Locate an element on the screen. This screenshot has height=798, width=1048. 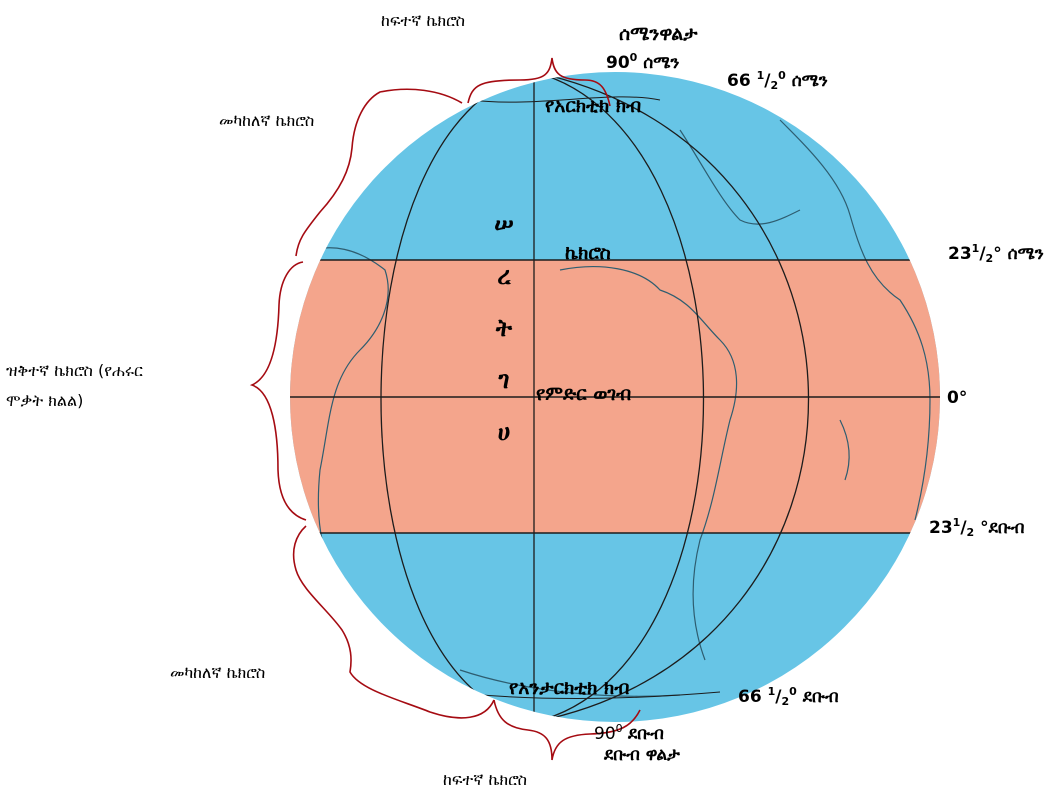
vertical-char-1: ሠ is located at coordinates (504, 224).